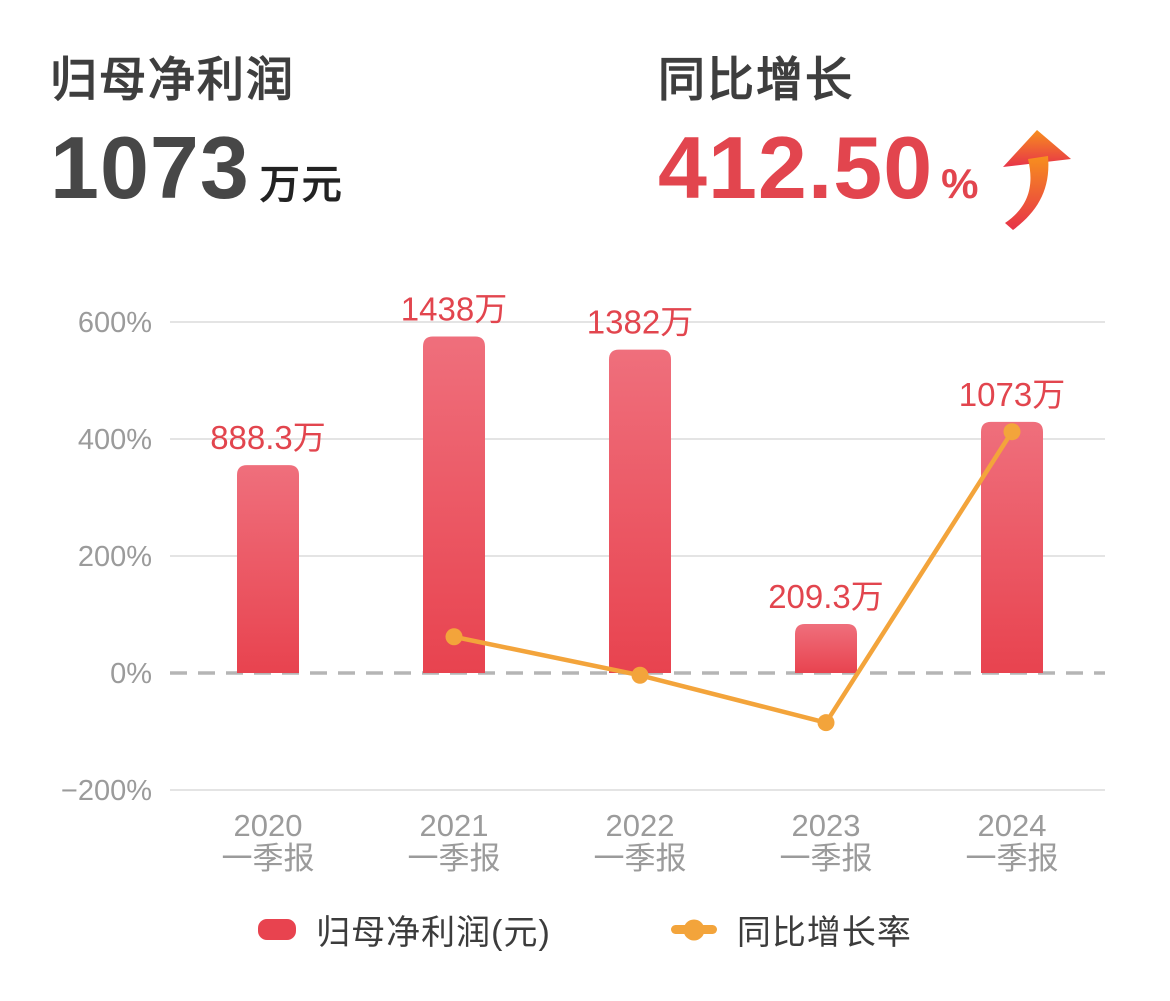 The height and width of the screenshot is (1001, 1170). Describe the element at coordinates (733, 577) in the screenshot. I see `growth-line` at that location.